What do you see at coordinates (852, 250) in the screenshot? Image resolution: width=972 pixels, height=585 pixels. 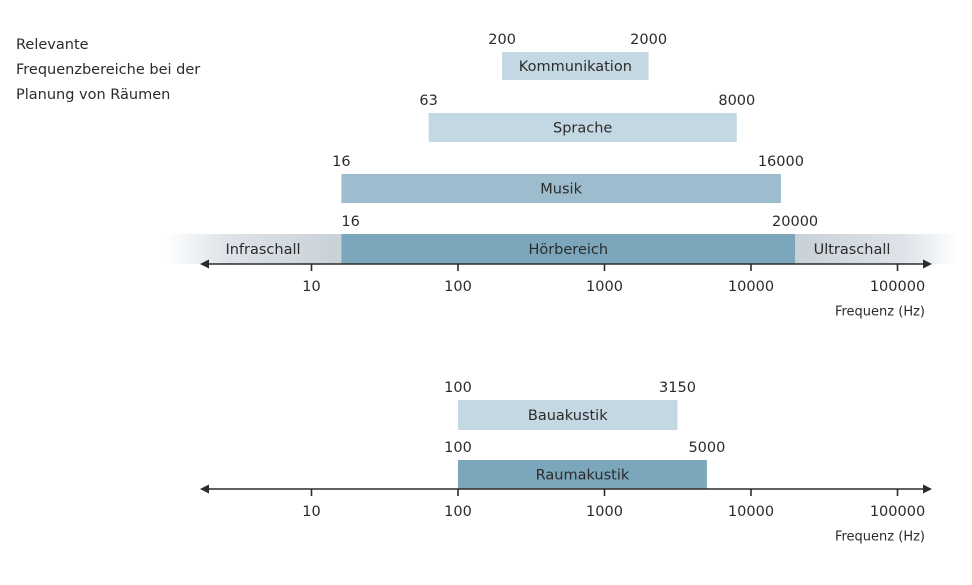 I see `ultraschall-label: Ultraschall` at bounding box center [852, 250].